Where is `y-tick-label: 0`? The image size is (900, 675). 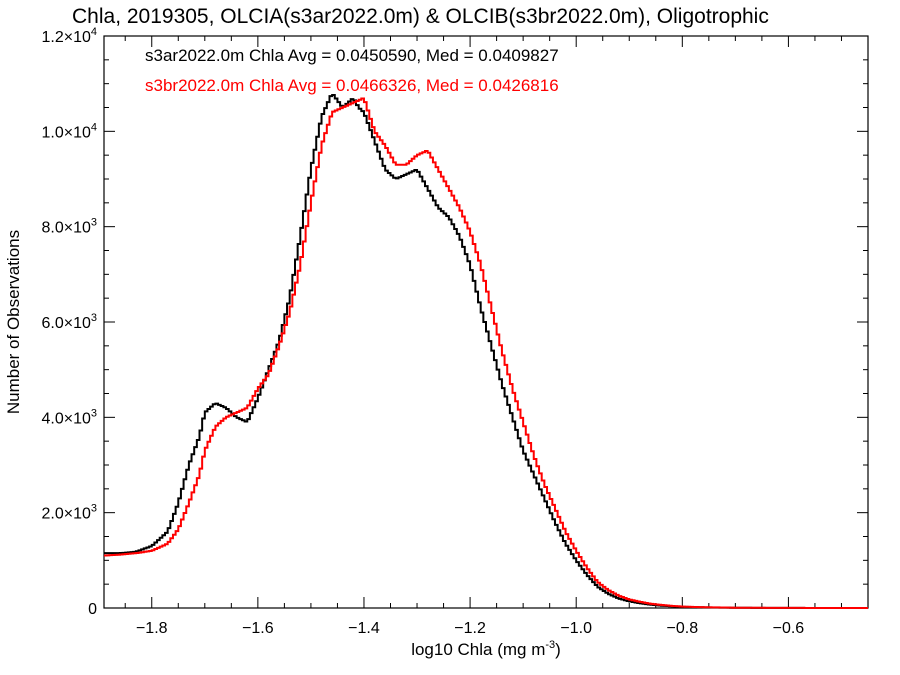
y-tick-label: 0 is located at coordinates (92, 609).